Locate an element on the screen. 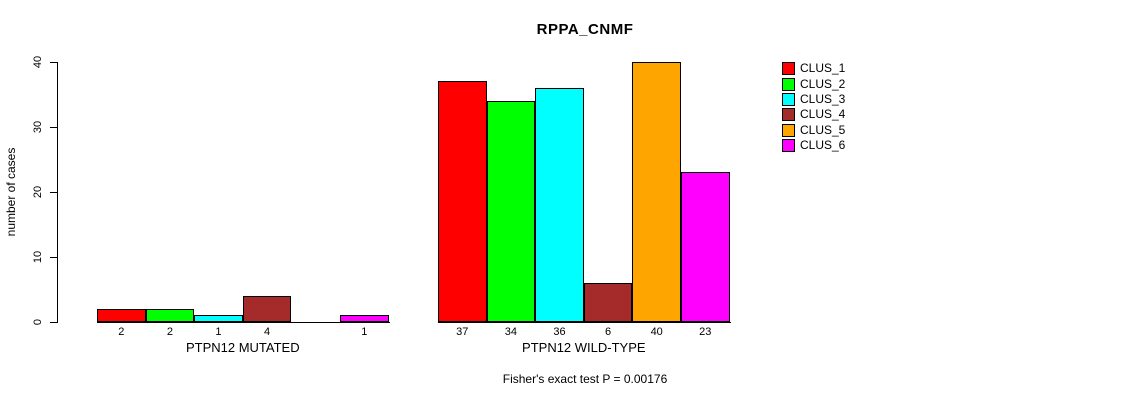  legend-item-clus-6: CLUS_6 is located at coordinates (813, 145).